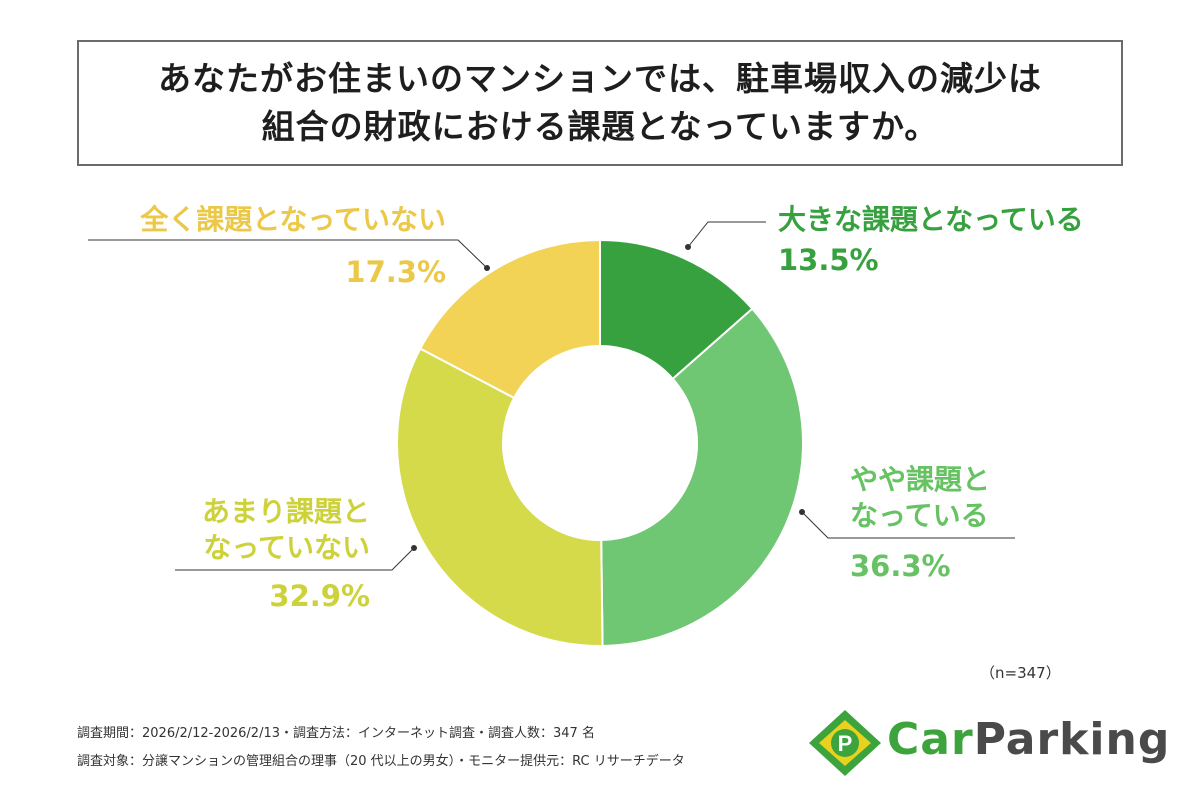 This screenshot has width=1200, height=800. I want to click on leader-line-somewhat-issue, so click(908, 525).